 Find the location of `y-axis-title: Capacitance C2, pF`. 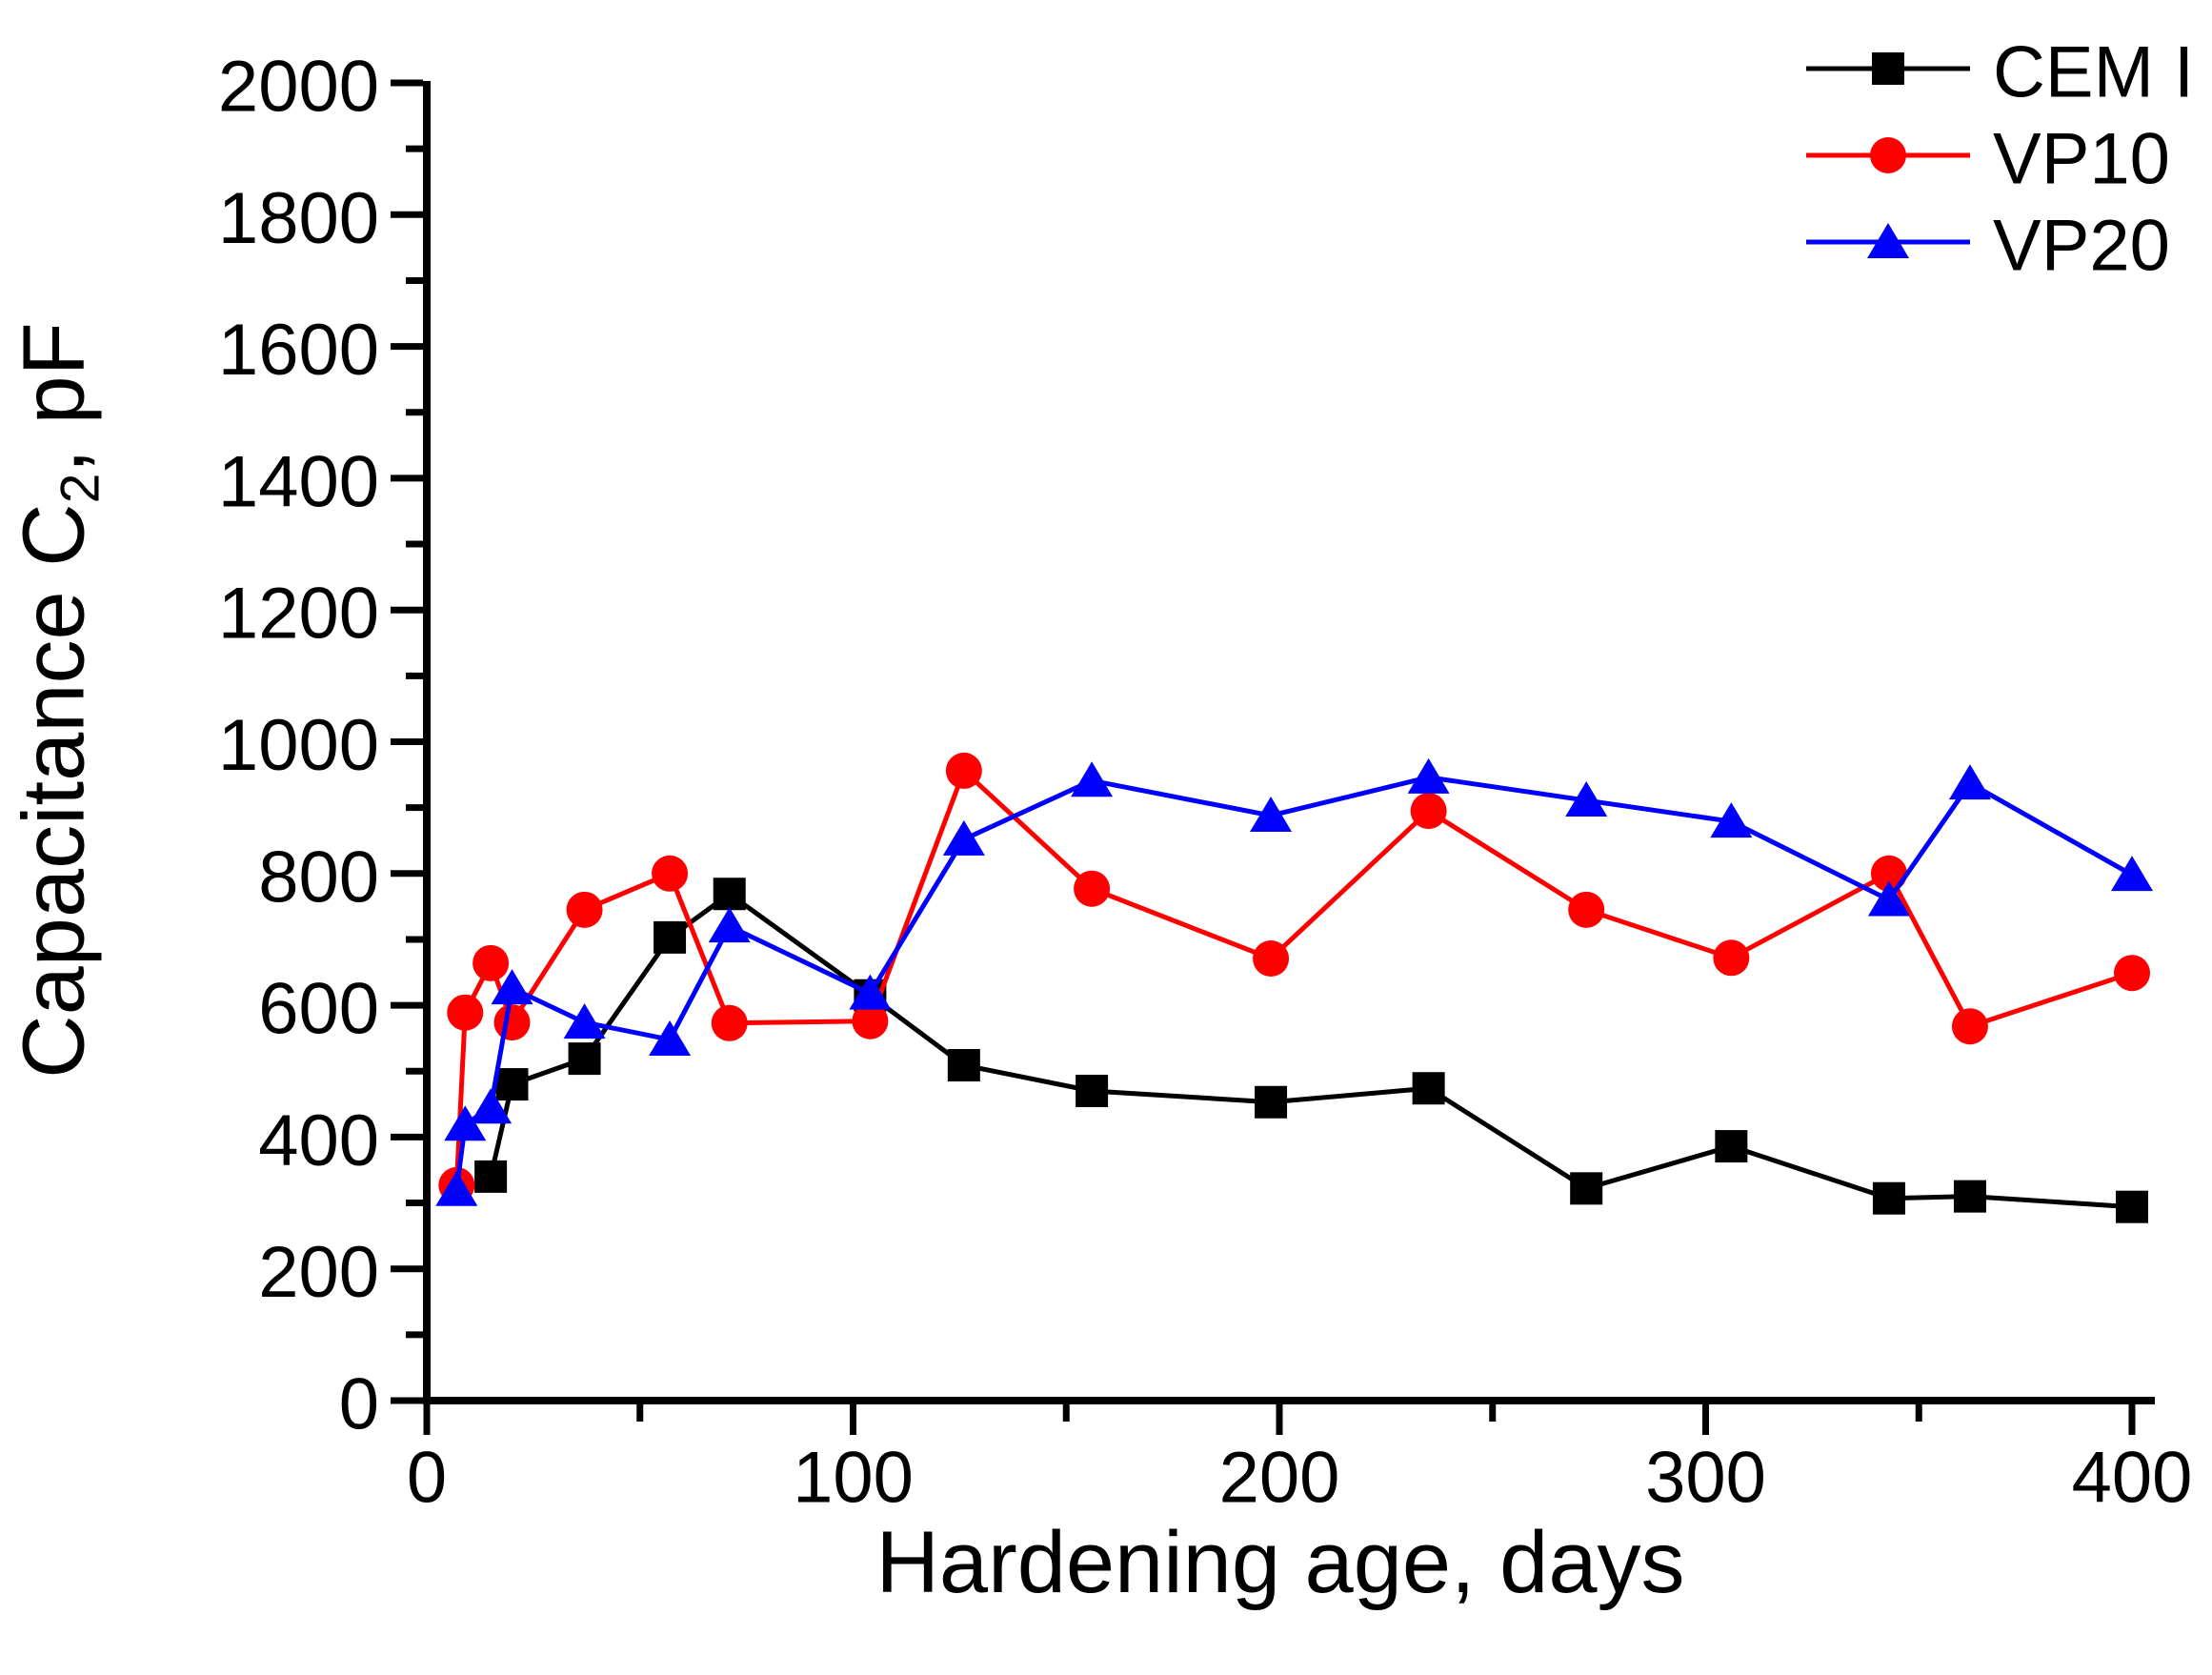

y-axis-title: Capacitance C2, pF is located at coordinates (58, 700).